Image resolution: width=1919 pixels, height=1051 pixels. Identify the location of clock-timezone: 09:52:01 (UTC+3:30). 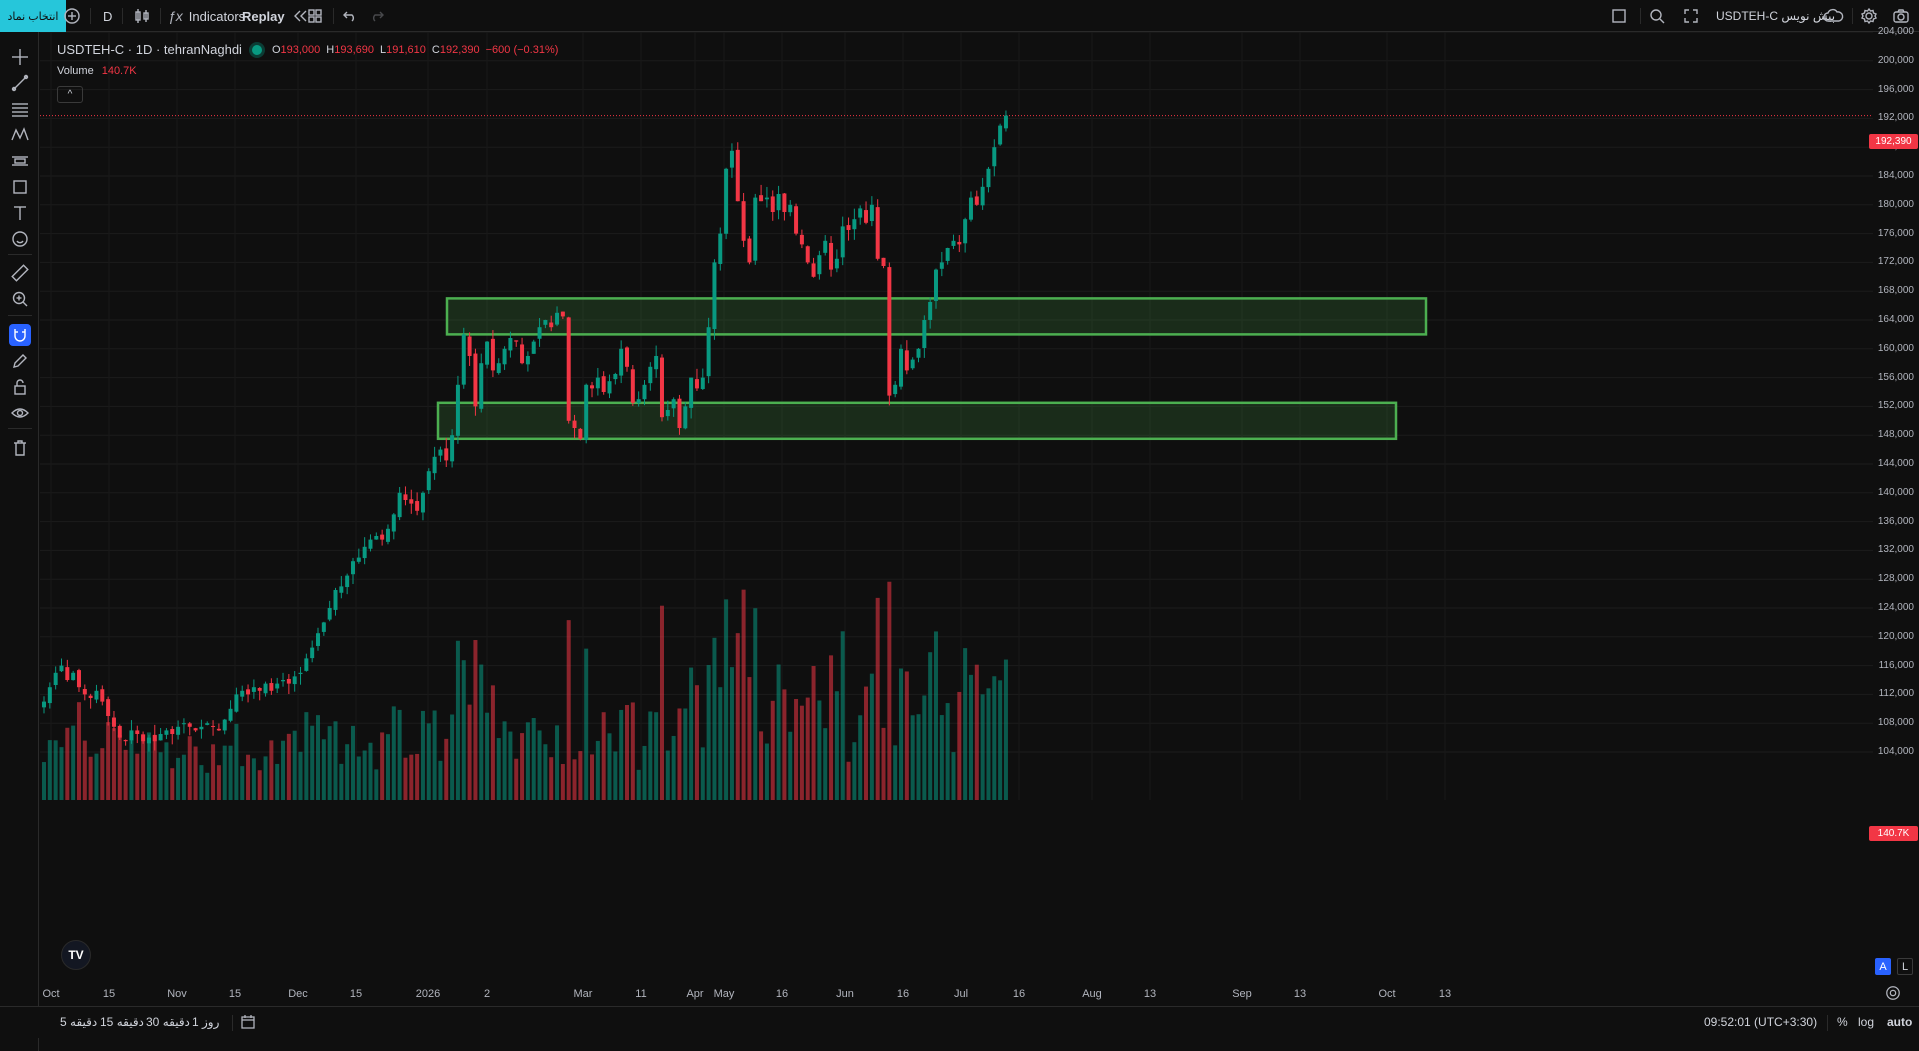
(1761, 1022).